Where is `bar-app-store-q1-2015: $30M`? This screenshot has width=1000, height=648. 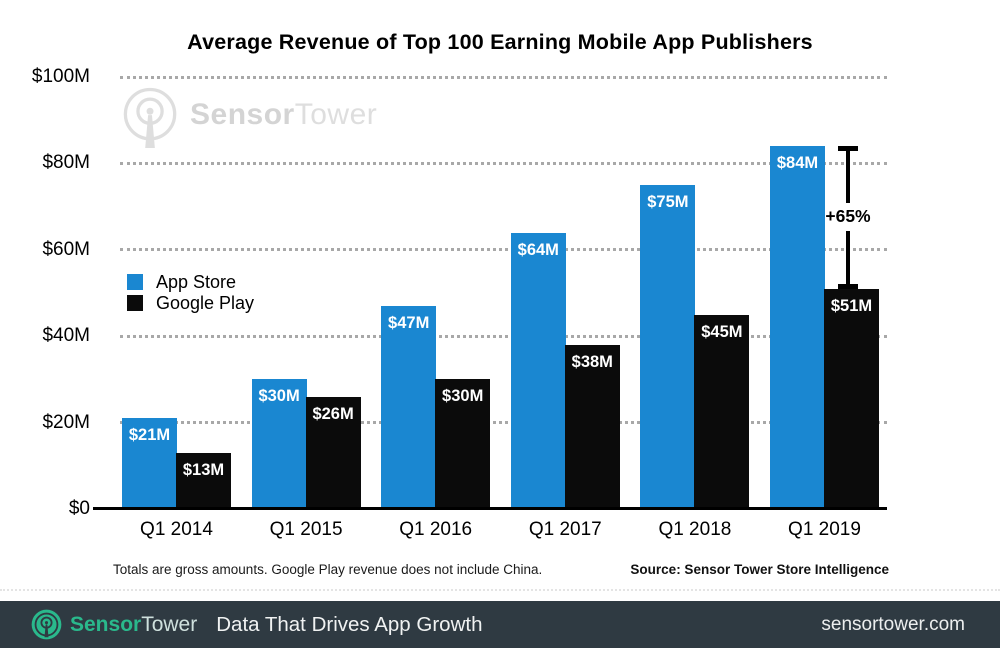 bar-app-store-q1-2015: $30M is located at coordinates (279, 444).